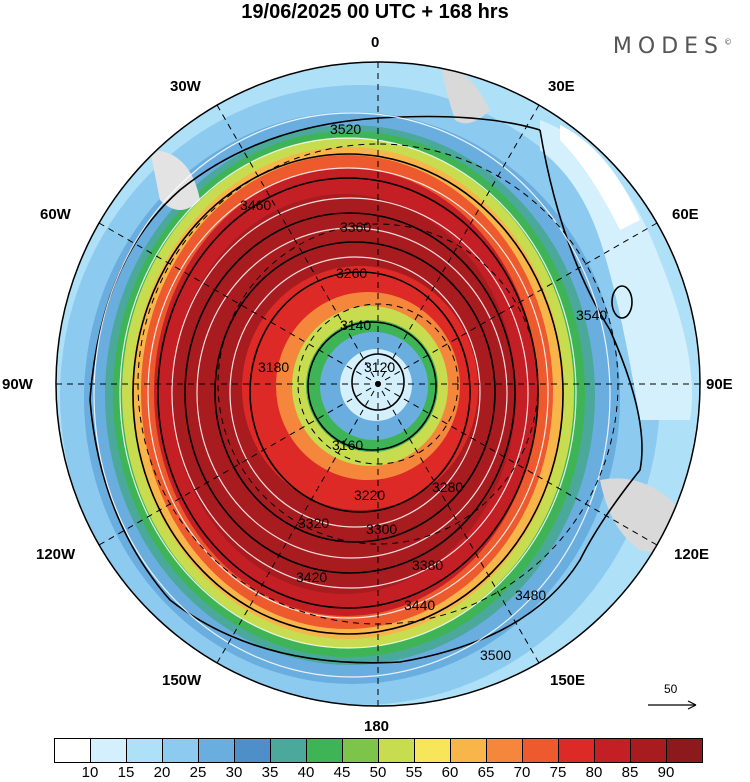 This screenshot has width=750, height=782. What do you see at coordinates (594, 772) in the screenshot?
I see `colorbar-label: 80` at bounding box center [594, 772].